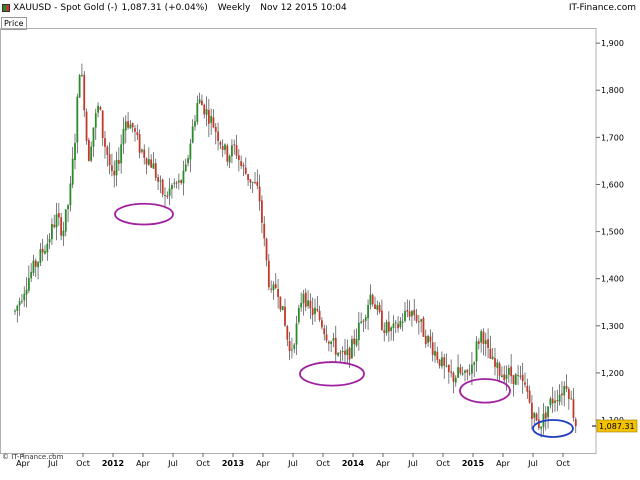  Describe the element at coordinates (412, 463) in the screenshot. I see `x-tick-label: Jul` at that location.